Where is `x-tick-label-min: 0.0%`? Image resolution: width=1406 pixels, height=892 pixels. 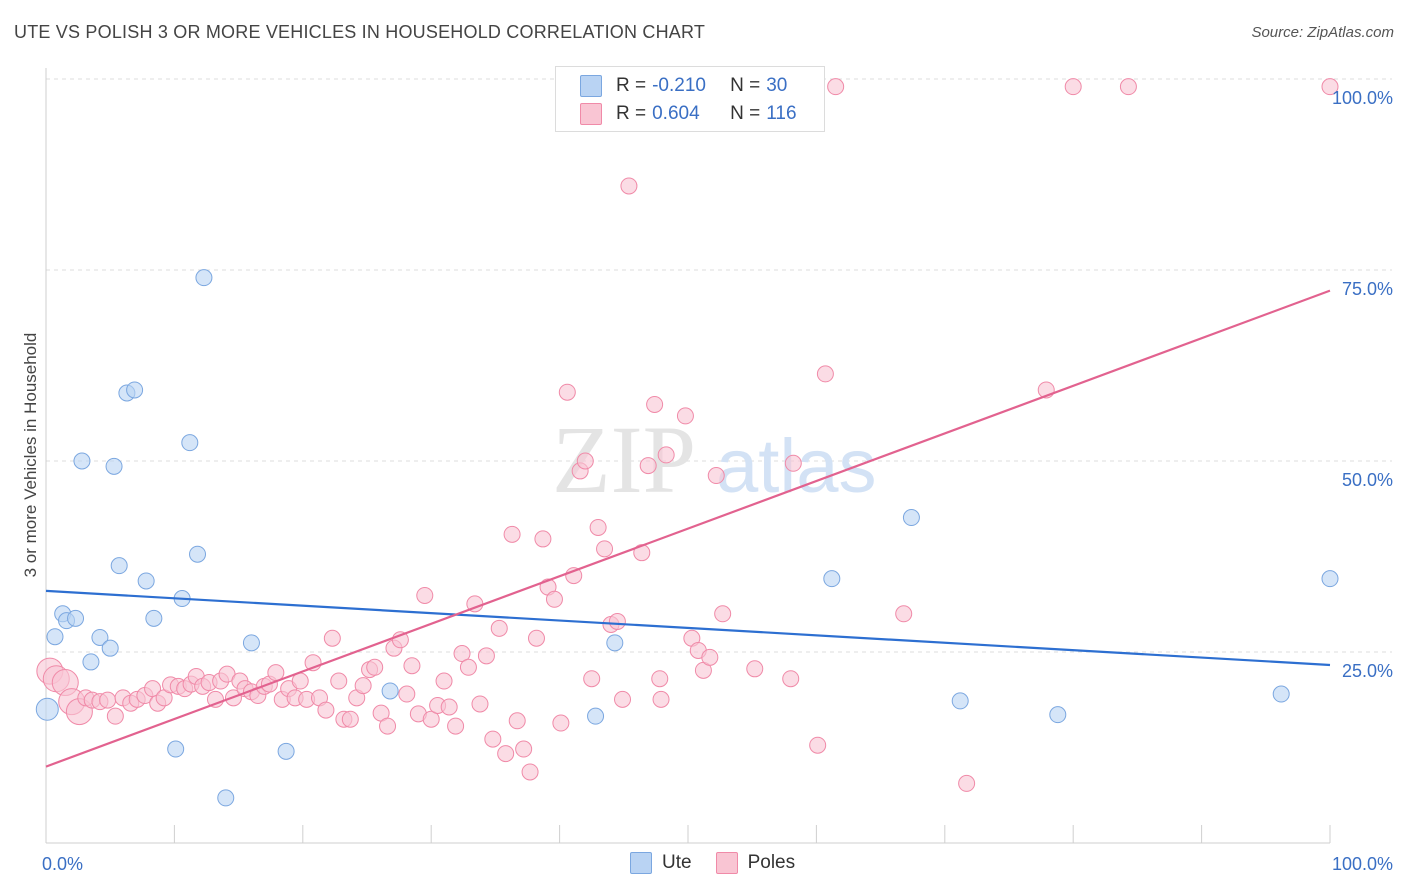
x-tick-label-min: 0.0% is located at coordinates (62, 864).